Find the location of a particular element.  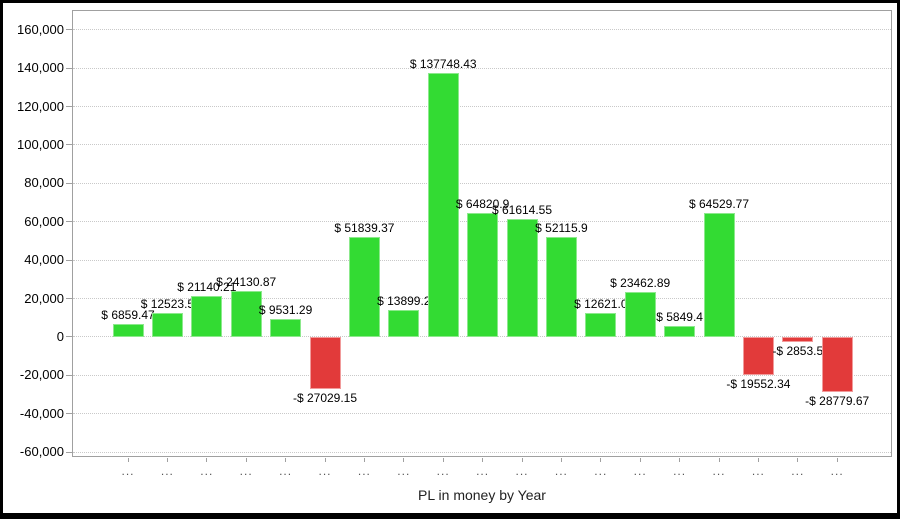

bar-value-label: $ 12621.0 is located at coordinates (601, 303).